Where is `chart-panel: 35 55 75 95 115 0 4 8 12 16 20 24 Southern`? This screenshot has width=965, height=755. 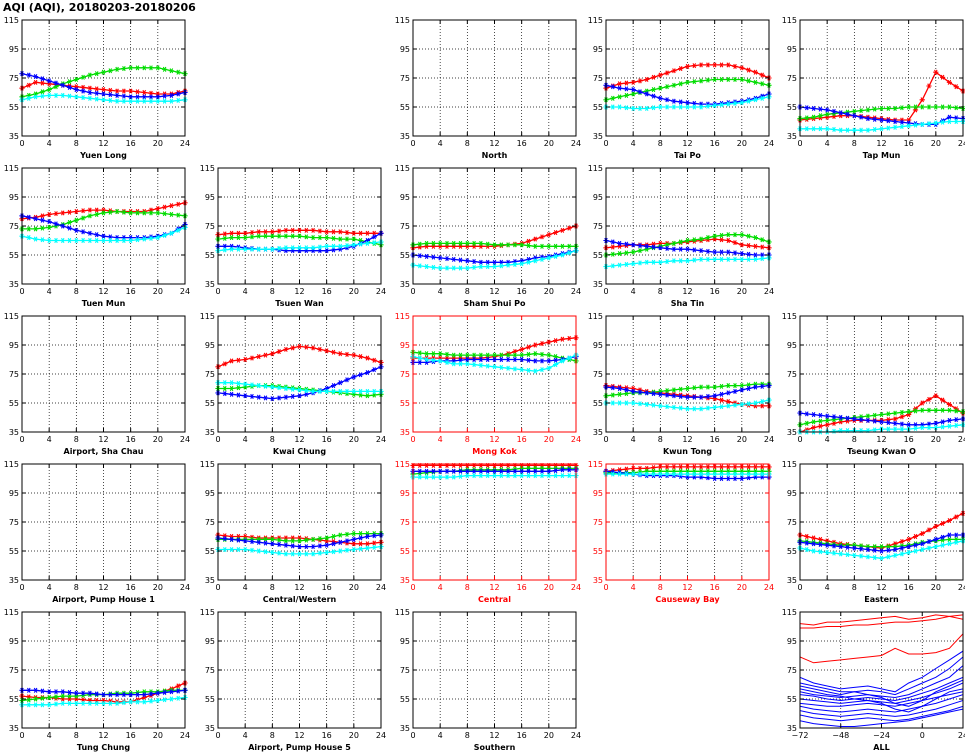 chart-panel: 35 55 75 95 115 0 4 8 12 16 20 24 Southern is located at coordinates (488, 680).